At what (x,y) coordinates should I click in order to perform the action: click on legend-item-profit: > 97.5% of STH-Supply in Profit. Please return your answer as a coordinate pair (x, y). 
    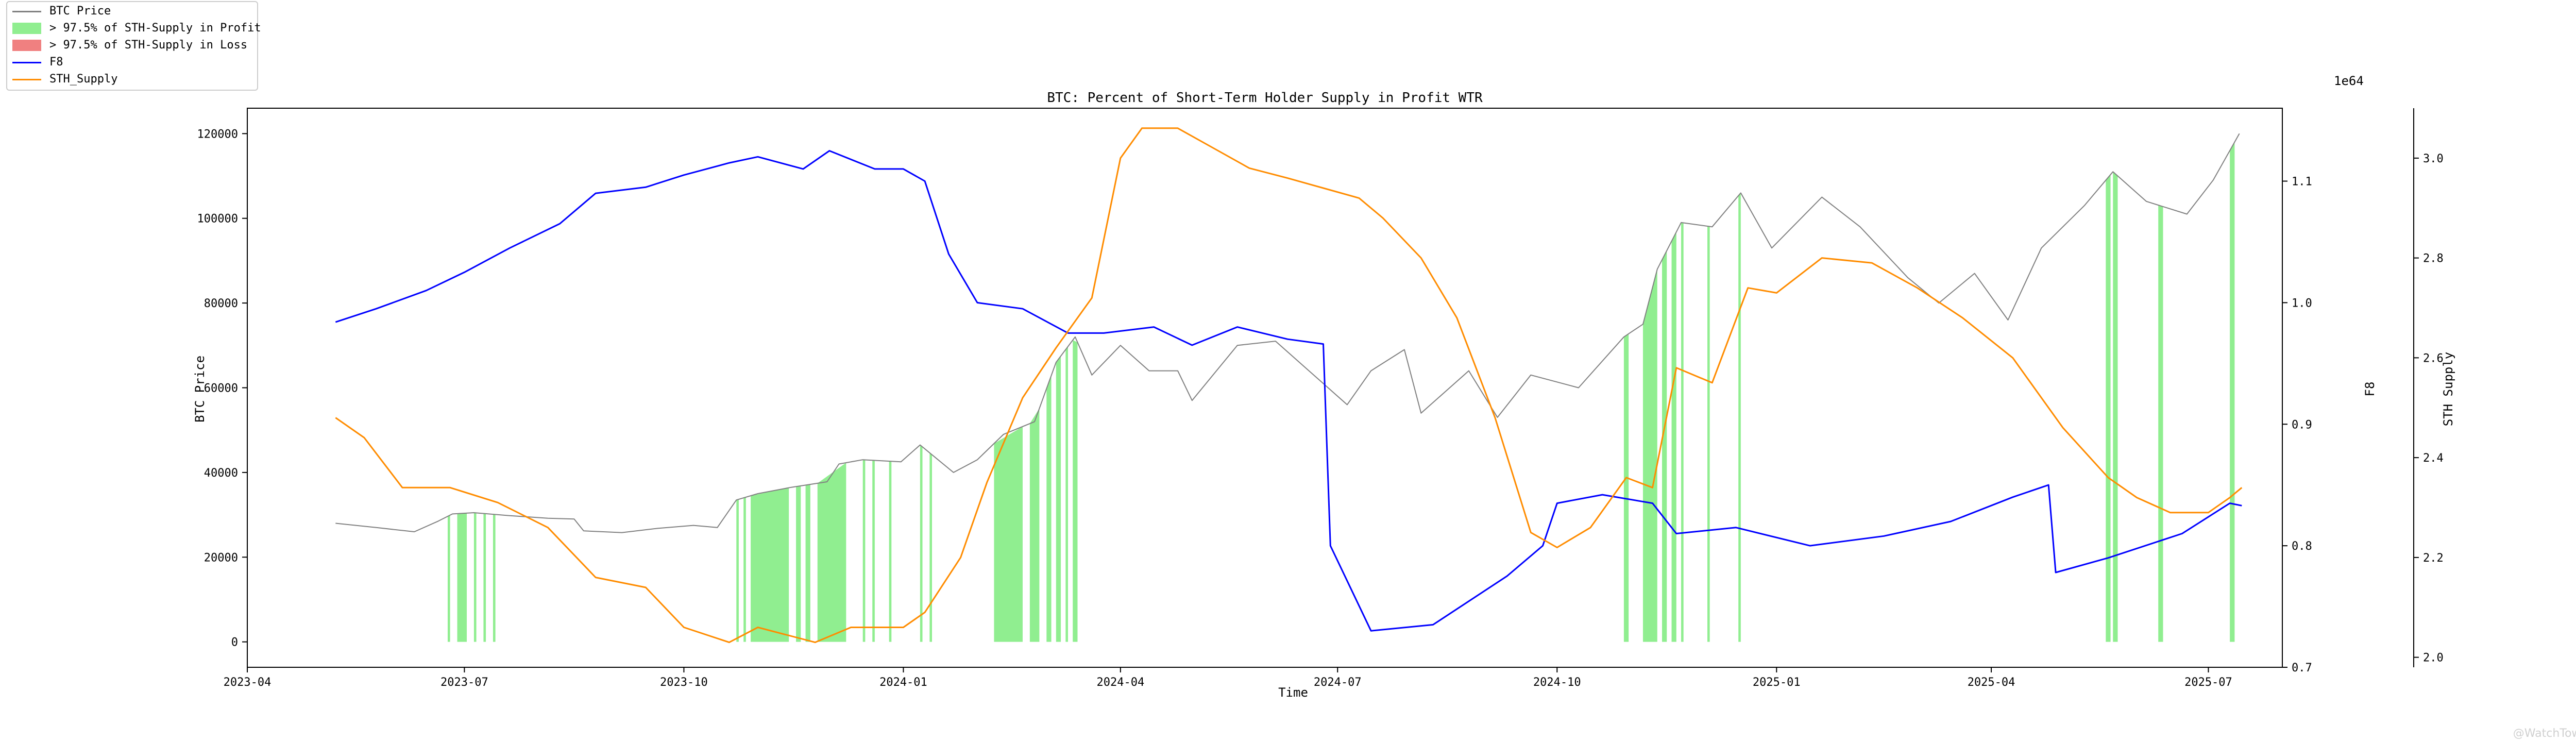
    Looking at the image, I should click on (134, 28).